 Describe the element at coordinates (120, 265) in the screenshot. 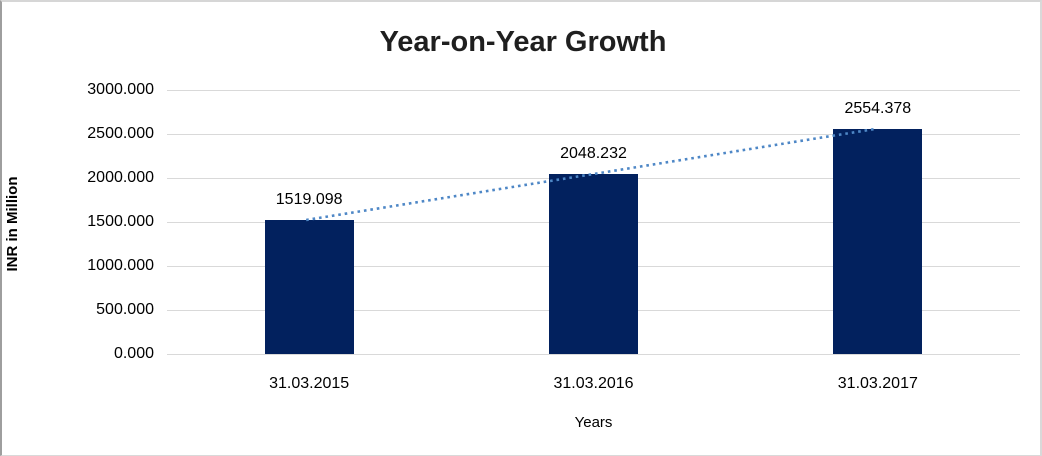

I see `y-tick-label: 1000.000` at that location.